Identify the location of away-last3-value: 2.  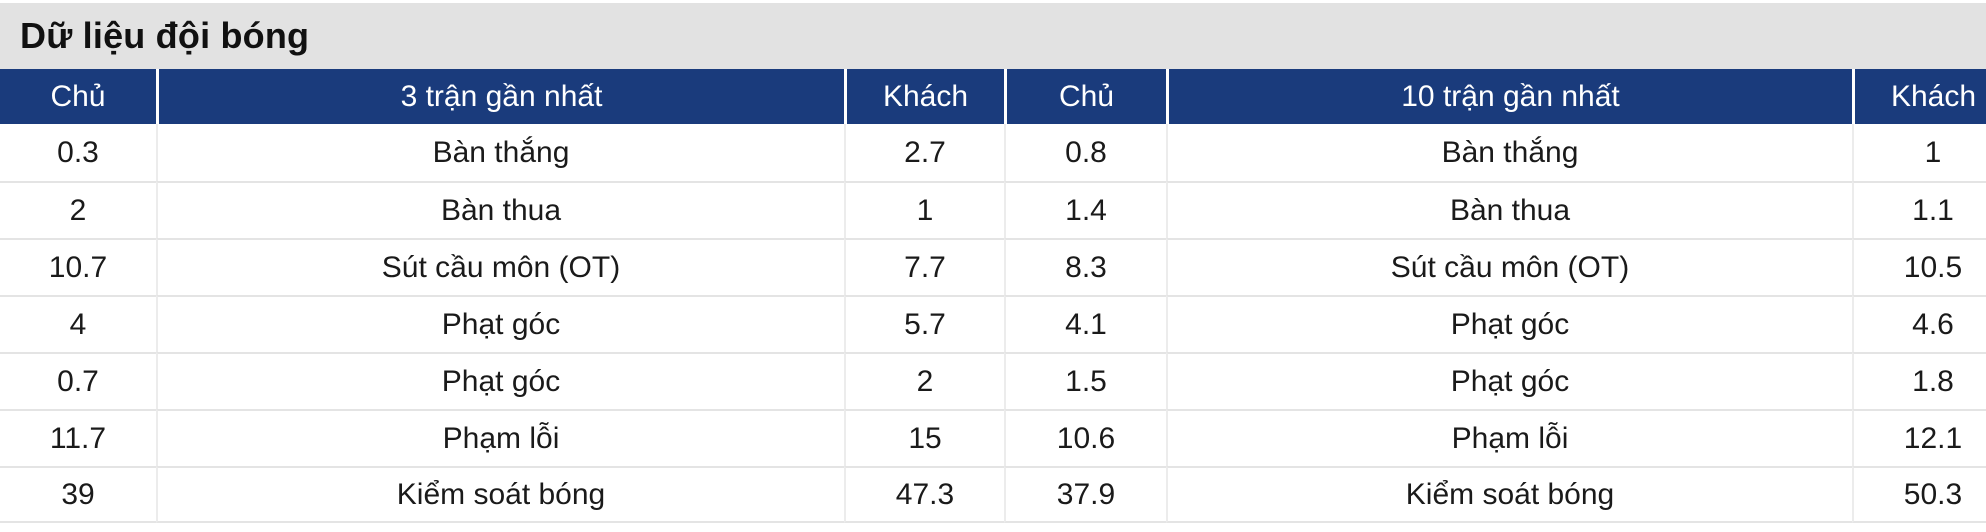
(924, 380).